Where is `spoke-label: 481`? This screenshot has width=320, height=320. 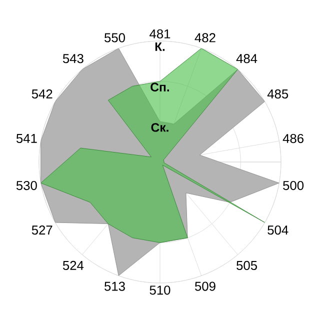 spoke-label: 481 is located at coordinates (160, 33).